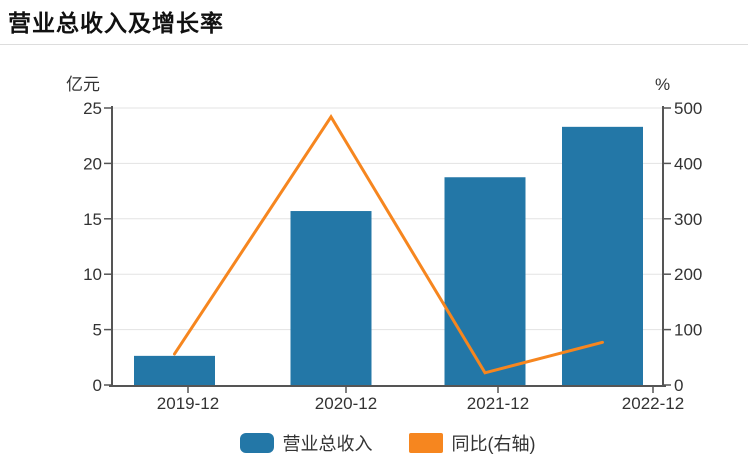  Describe the element at coordinates (92, 163) in the screenshot. I see `left-tick-label-20: 20` at that location.